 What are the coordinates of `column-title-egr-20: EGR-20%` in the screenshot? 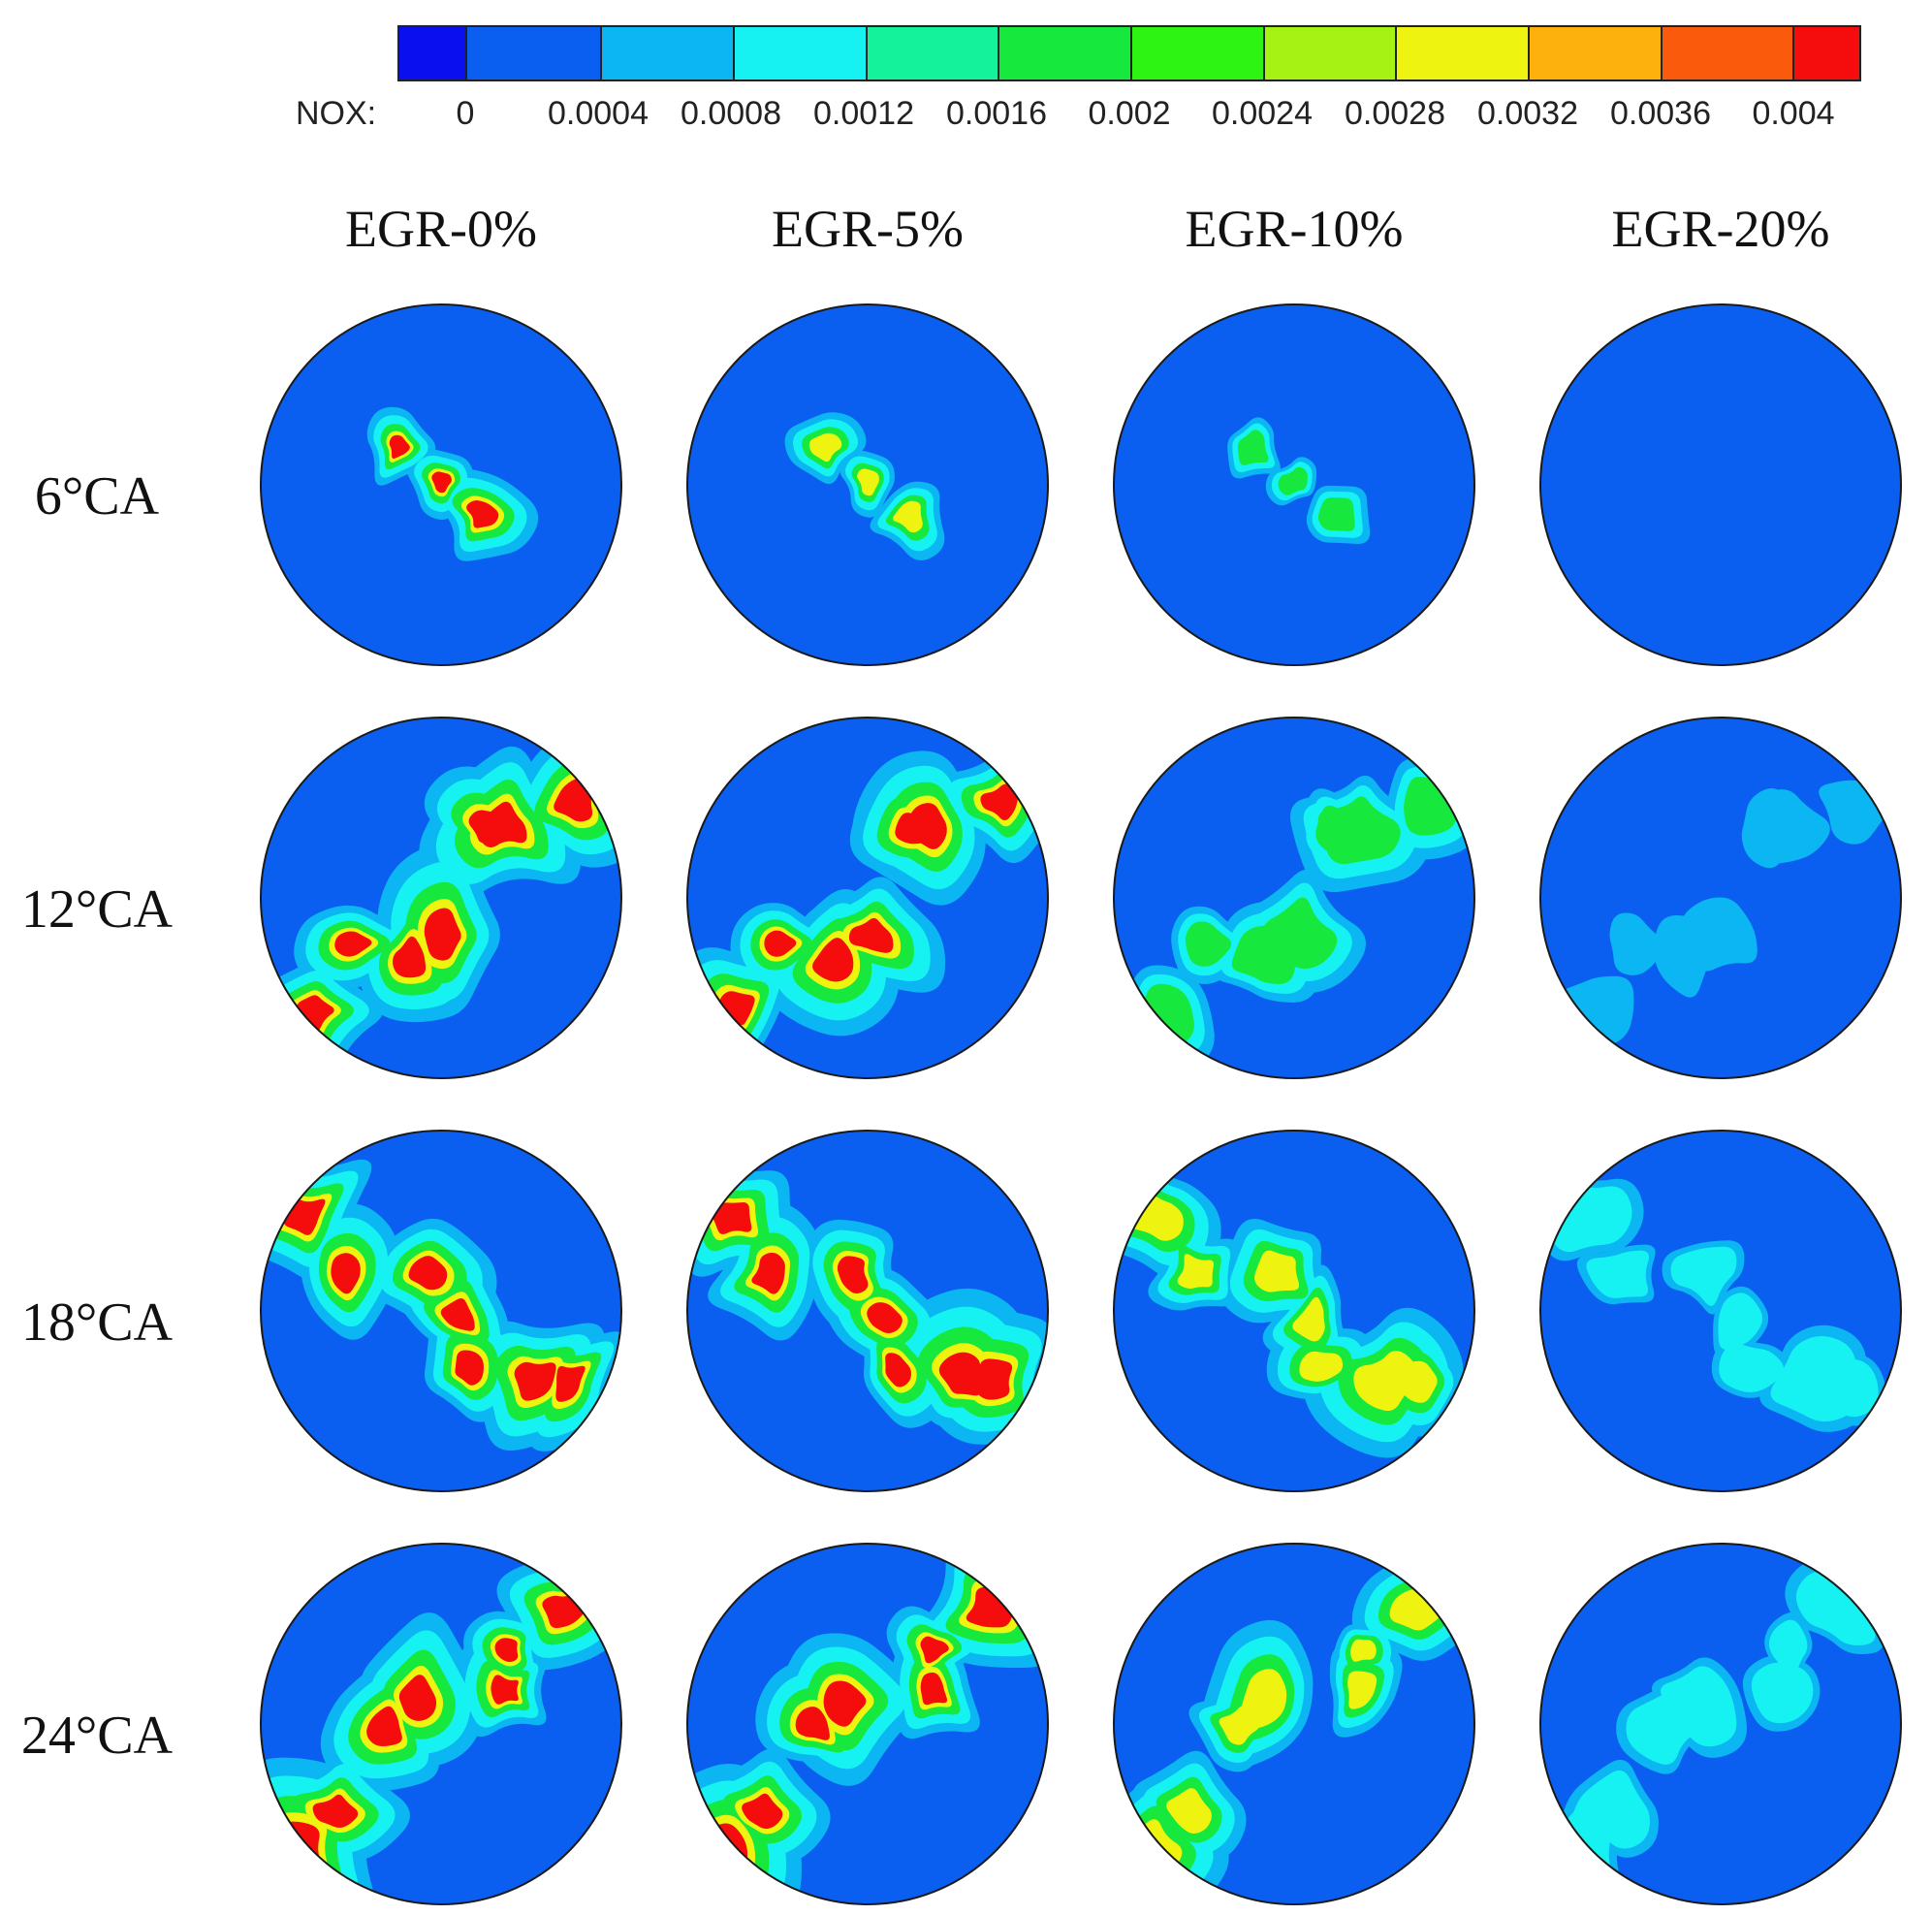 It's located at (1720, 229).